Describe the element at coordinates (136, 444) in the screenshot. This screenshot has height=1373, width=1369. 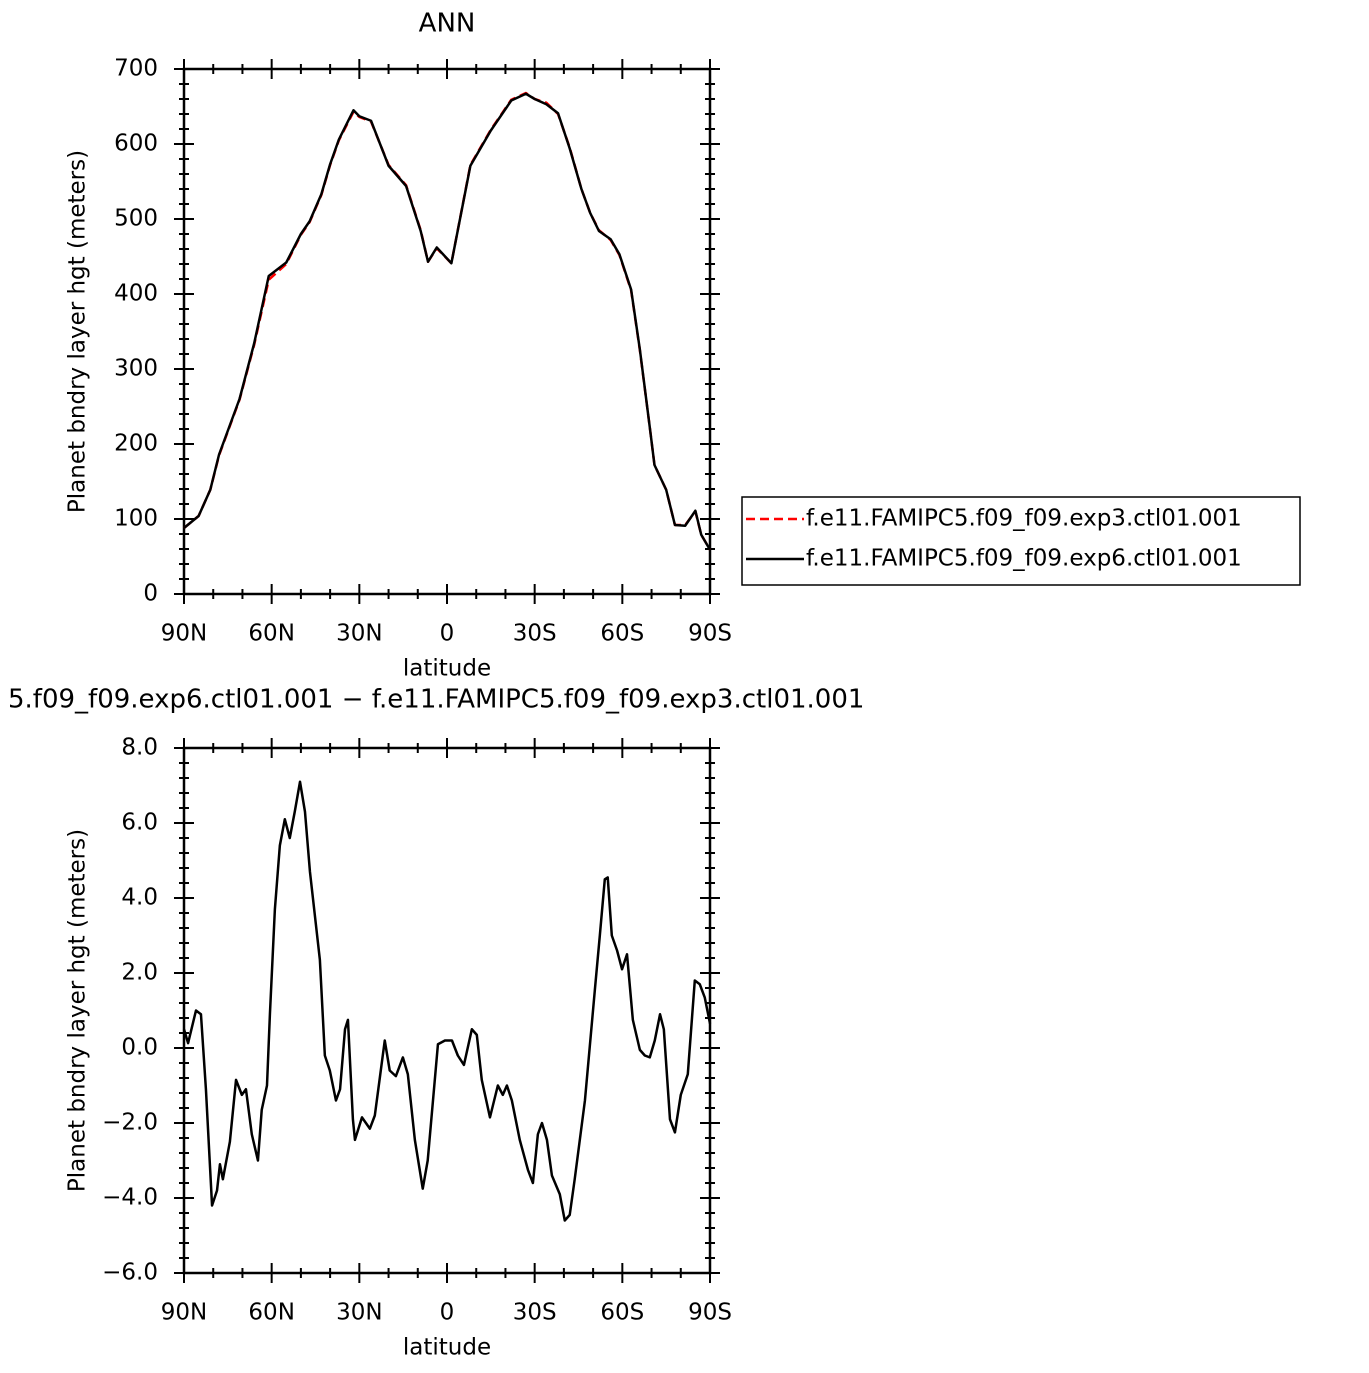
I see `y-tick-label: 200` at that location.